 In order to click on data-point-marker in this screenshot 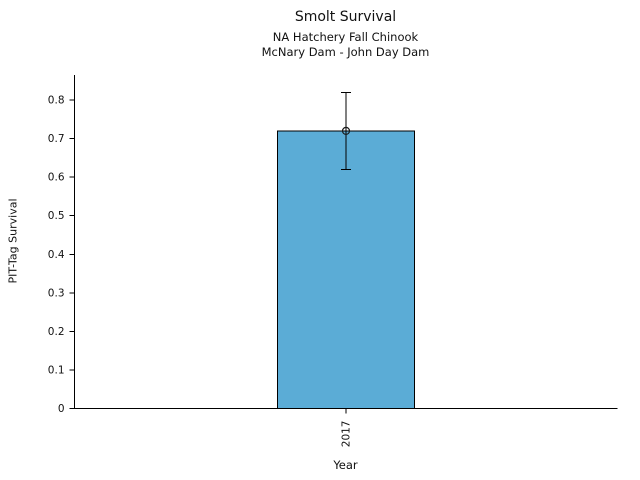, I will do `click(346, 131)`.